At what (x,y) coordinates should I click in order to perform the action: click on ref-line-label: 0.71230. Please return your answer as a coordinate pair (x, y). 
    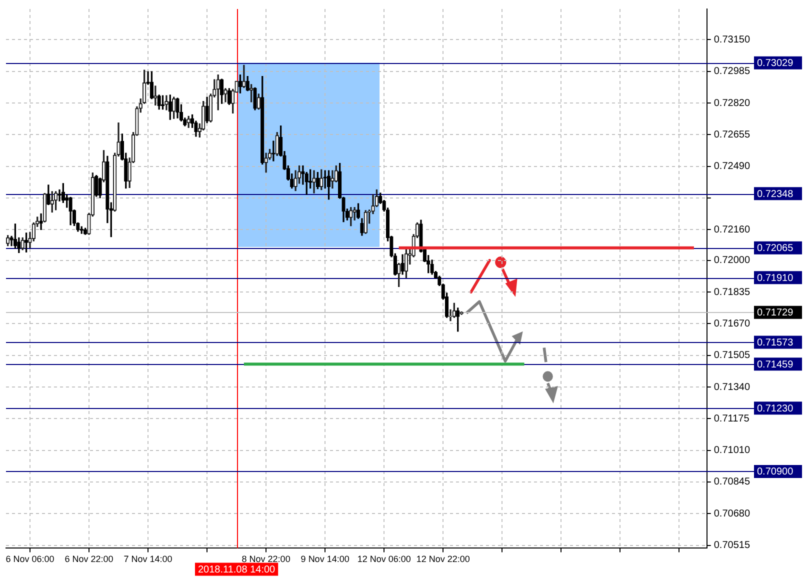
    Looking at the image, I should click on (775, 408).